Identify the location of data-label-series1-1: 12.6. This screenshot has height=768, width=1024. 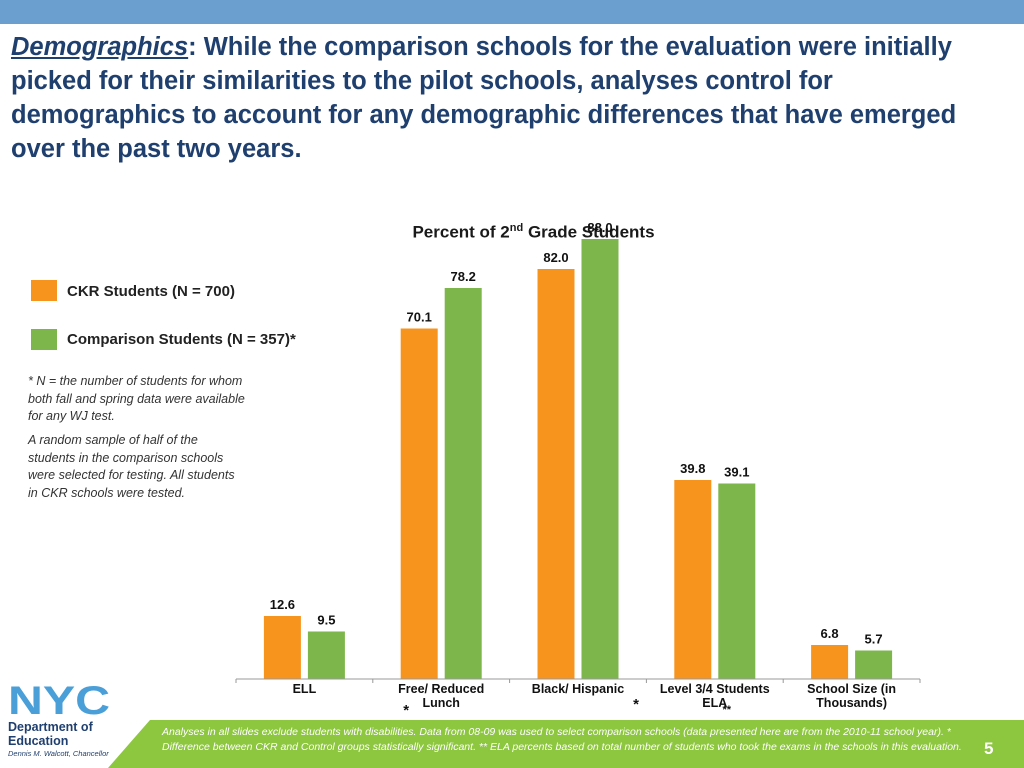
(282, 604).